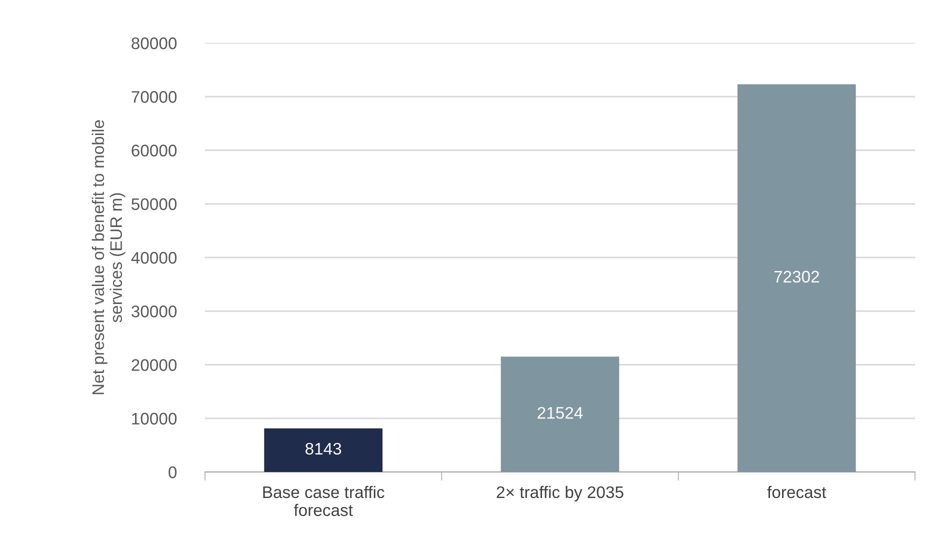 The width and height of the screenshot is (934, 557). I want to click on x-tick-label: 2× traffic by 2035, so click(560, 494).